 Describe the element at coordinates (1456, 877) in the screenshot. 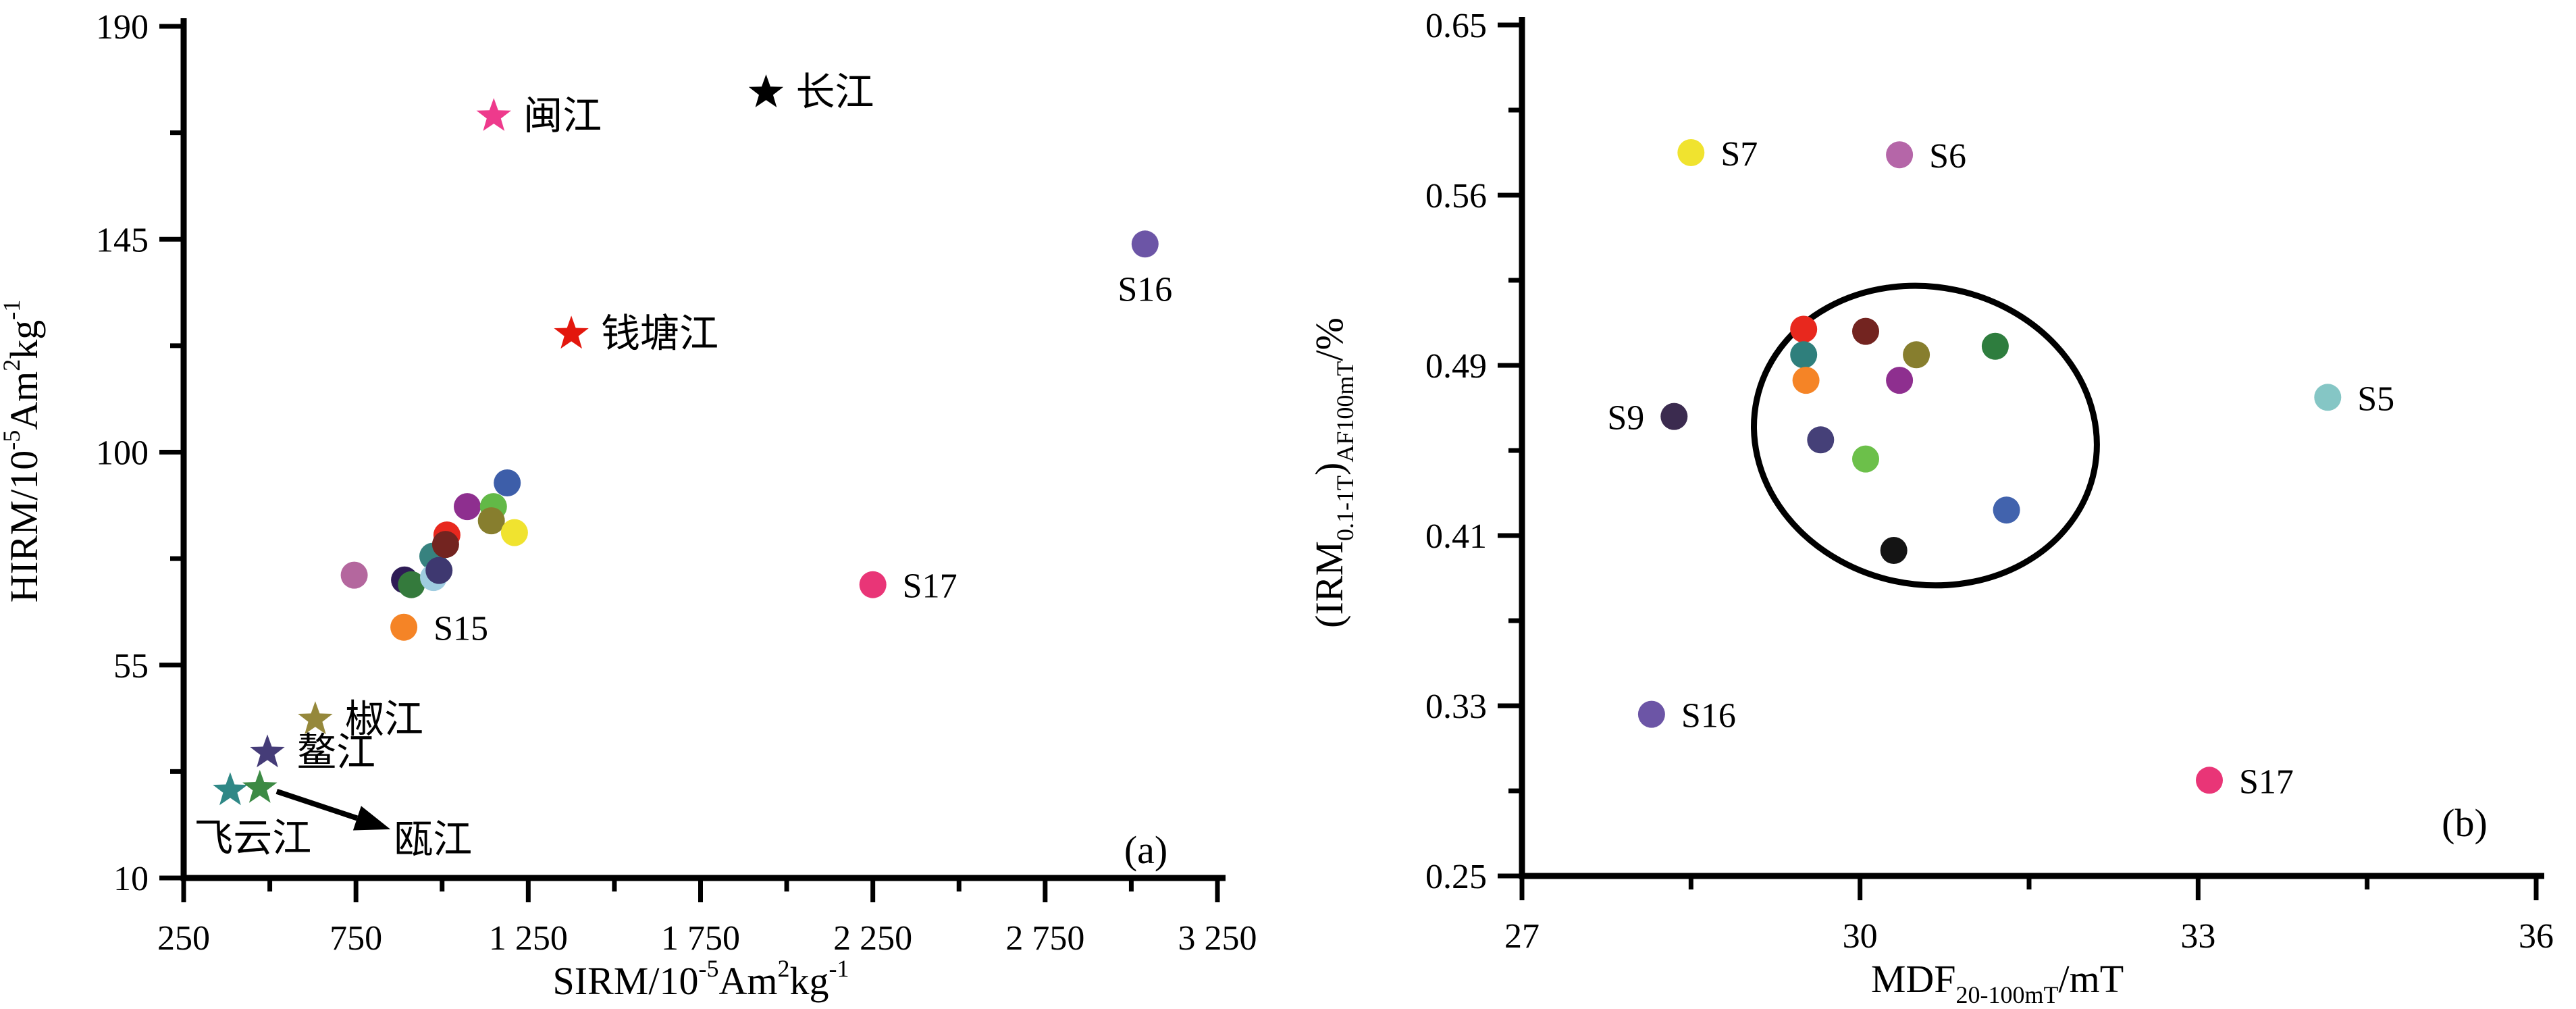

I see `y-tick-label-b: 0.25` at that location.